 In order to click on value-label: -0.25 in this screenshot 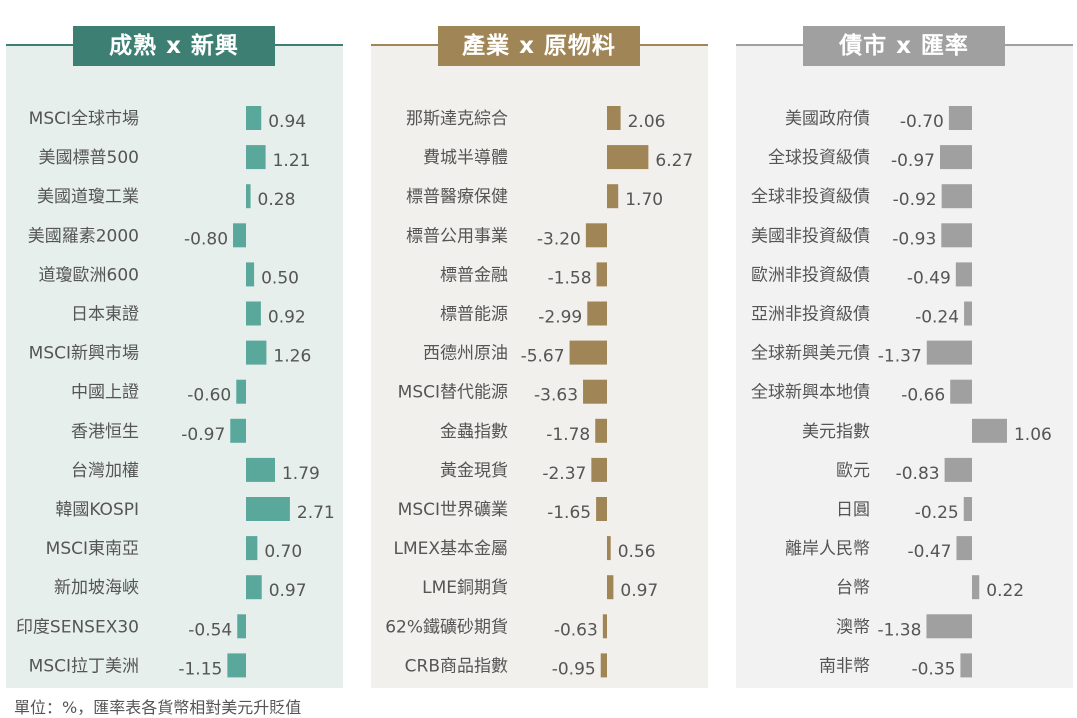, I will do `click(937, 513)`.